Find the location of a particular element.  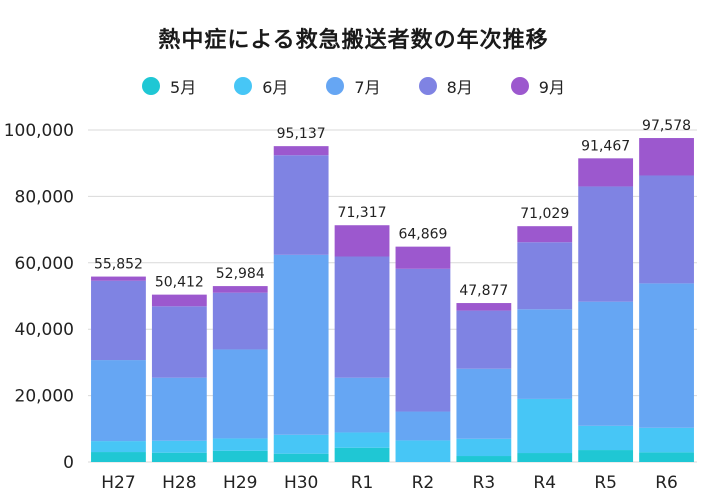

legend-label: 9月 is located at coordinates (551, 87).